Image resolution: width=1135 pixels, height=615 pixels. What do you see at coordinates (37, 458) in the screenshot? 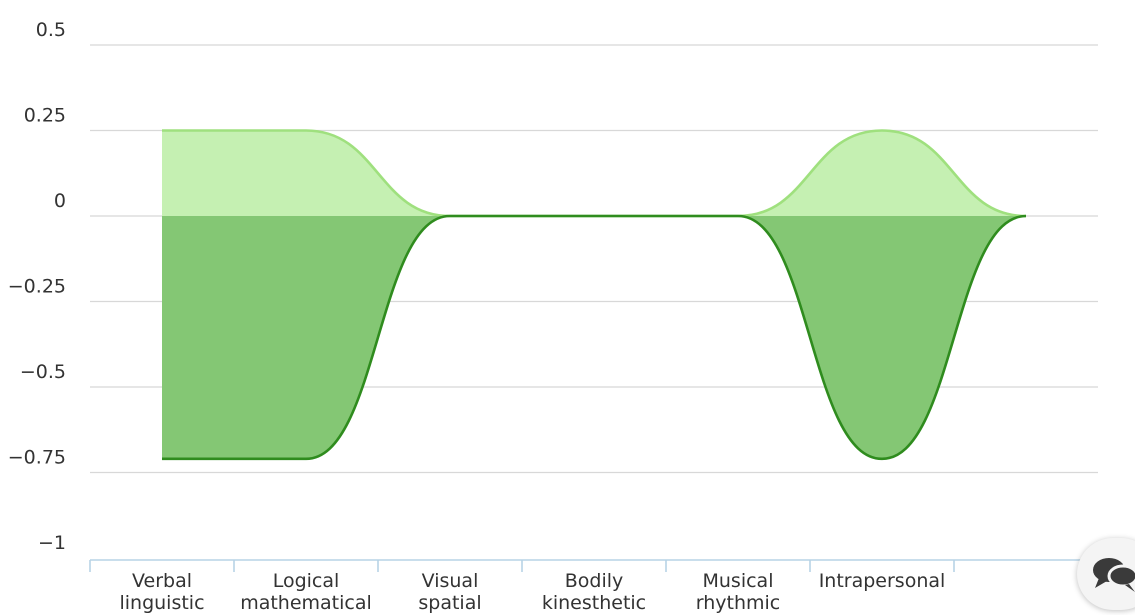
I see `y-tick-label: −0.75` at bounding box center [37, 458].